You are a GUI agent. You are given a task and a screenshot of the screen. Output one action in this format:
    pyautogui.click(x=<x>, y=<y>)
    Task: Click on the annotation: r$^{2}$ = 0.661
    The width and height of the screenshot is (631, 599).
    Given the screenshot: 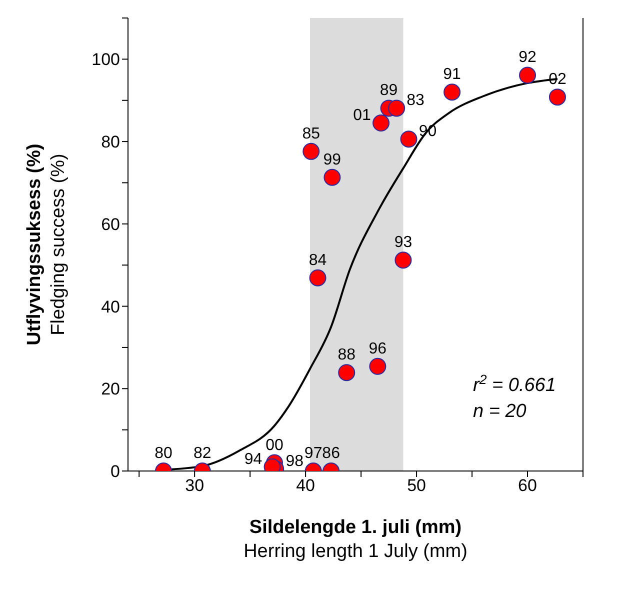 What is the action you would take?
    pyautogui.click(x=514, y=384)
    